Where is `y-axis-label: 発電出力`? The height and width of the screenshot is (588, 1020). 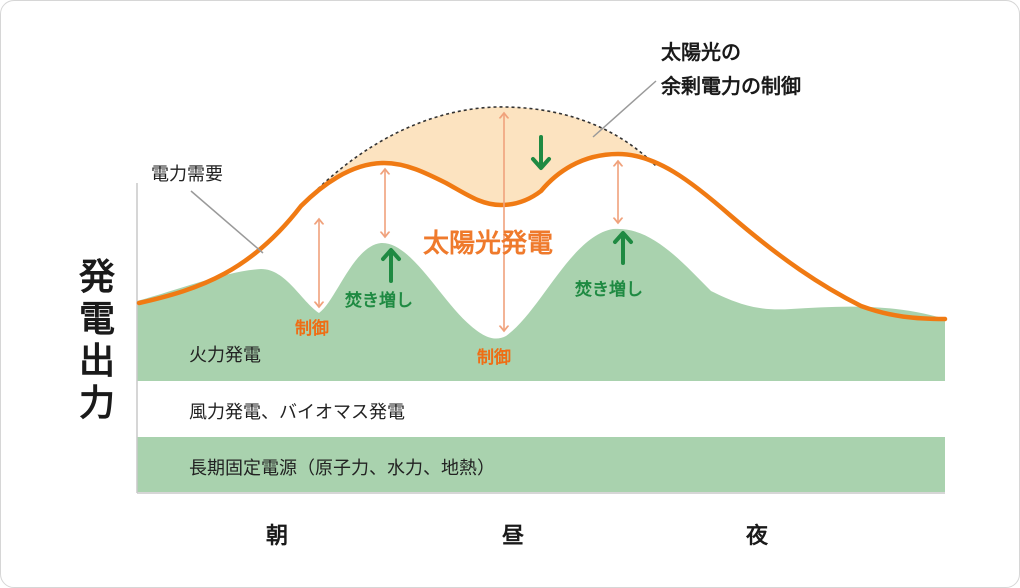 y-axis-label: 発電出力 is located at coordinates (97, 340).